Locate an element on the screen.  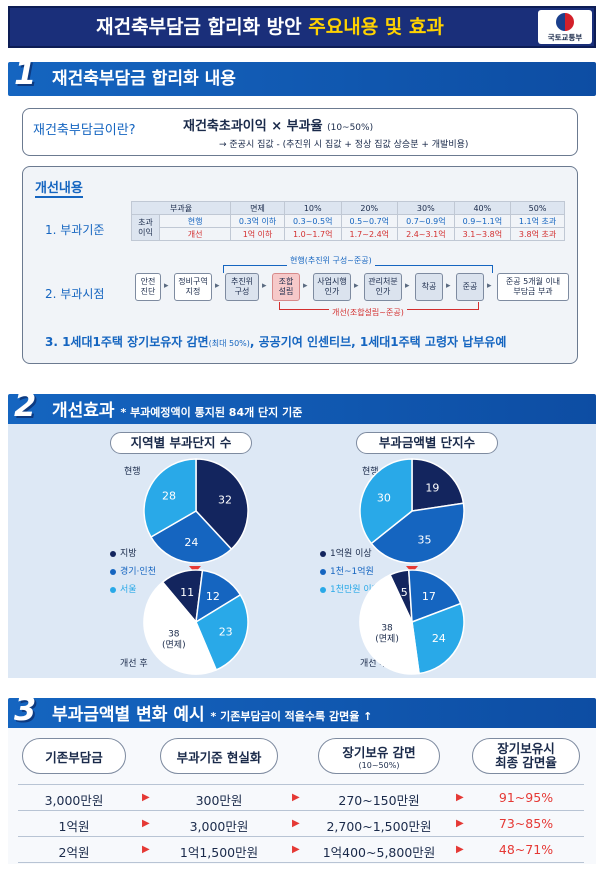
current-range-label: 현행(추진위 구성~준공) is located at coordinates (331, 260).